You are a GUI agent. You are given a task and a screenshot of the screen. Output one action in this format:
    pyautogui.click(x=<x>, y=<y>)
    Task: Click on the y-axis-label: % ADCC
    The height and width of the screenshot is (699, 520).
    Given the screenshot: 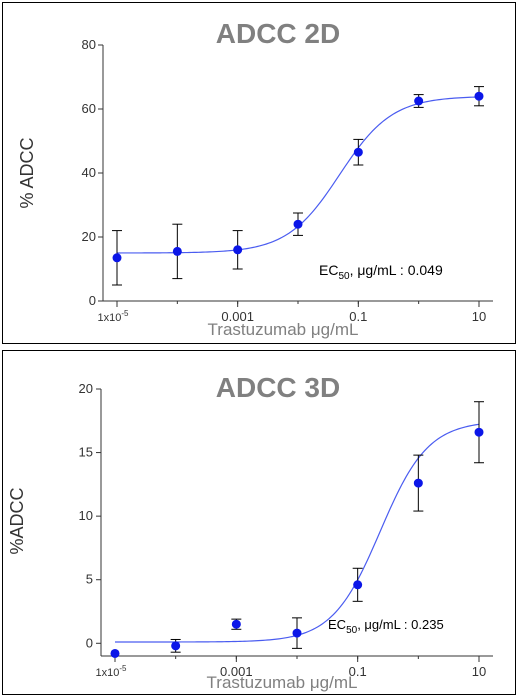 What is the action you would take?
    pyautogui.click(x=27, y=172)
    